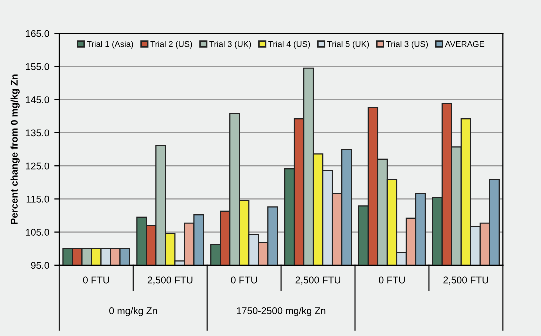  What do you see at coordinates (465, 44) in the screenshot?
I see `legend-label: AVERAGE` at bounding box center [465, 44].